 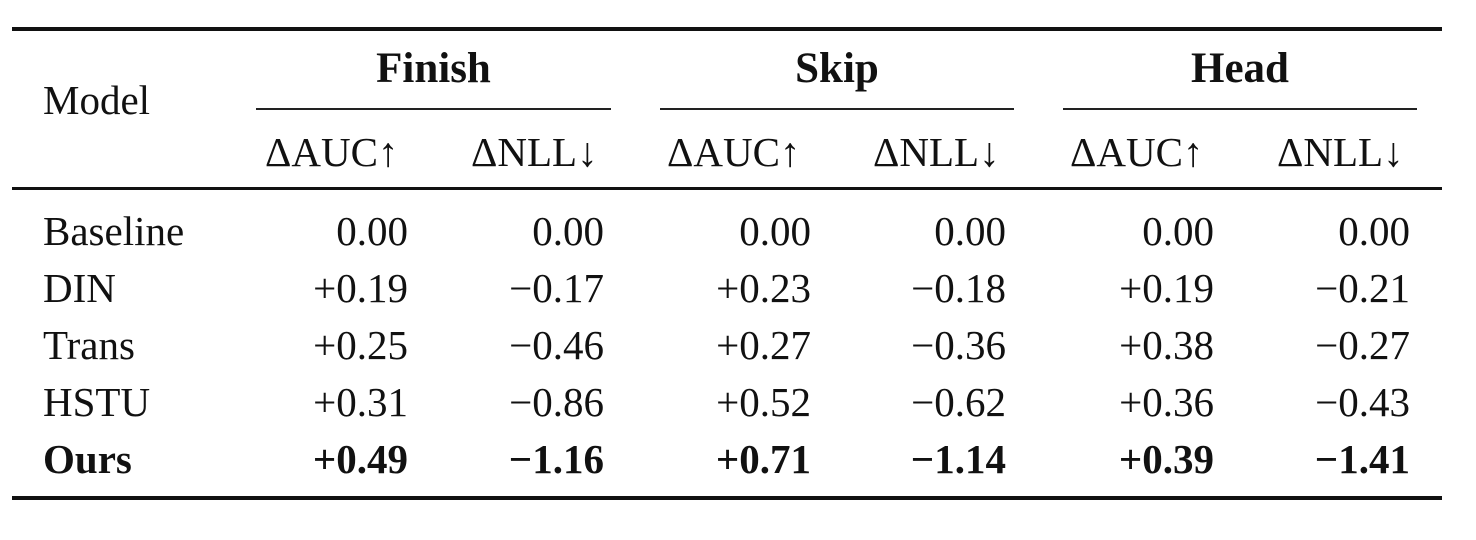 What do you see at coordinates (727, 29) in the screenshot?
I see `table-top-rule` at bounding box center [727, 29].